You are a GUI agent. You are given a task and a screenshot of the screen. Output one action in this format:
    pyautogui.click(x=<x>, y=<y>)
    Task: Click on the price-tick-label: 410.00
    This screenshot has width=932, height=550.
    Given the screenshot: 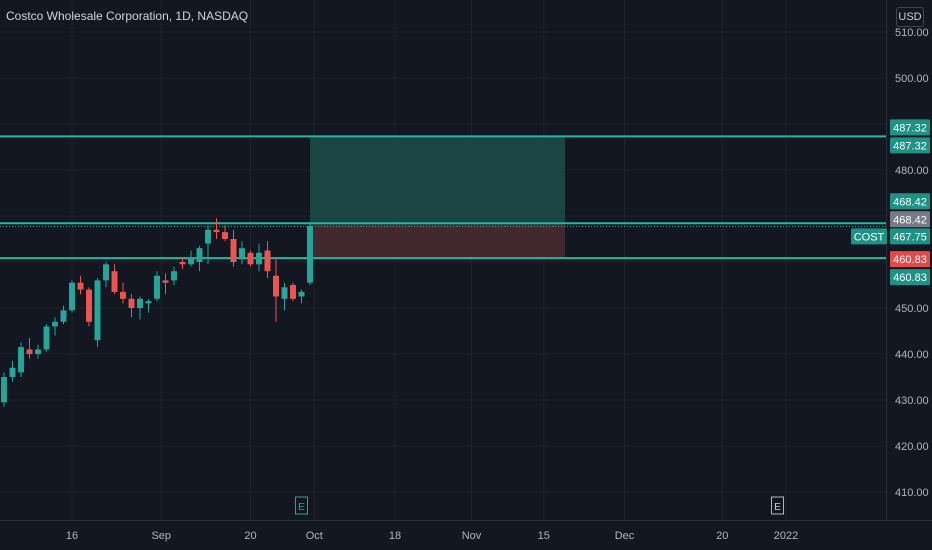 What is the action you would take?
    pyautogui.click(x=912, y=493)
    